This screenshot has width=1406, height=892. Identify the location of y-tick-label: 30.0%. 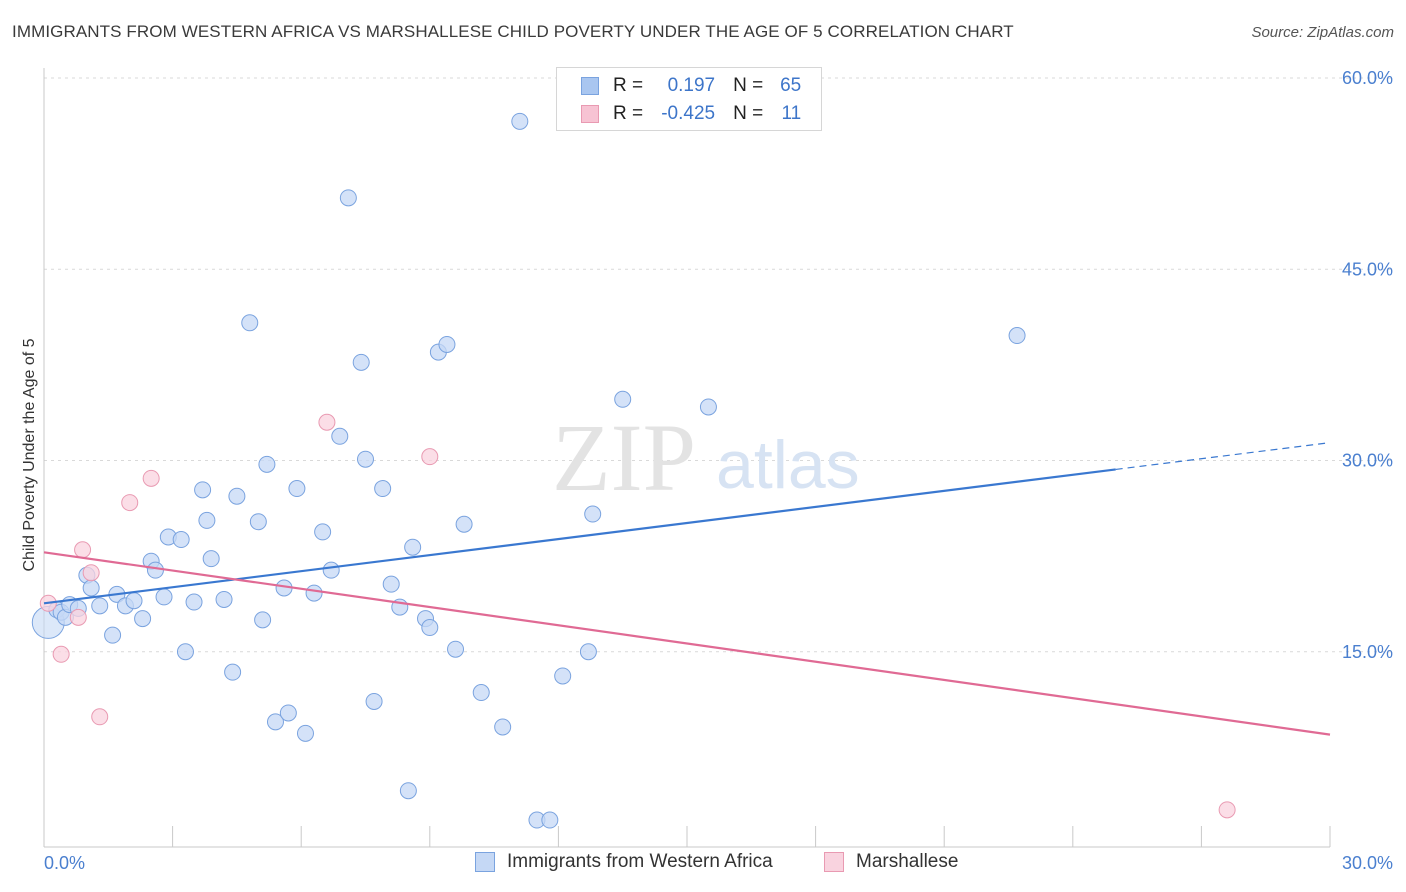
(1367, 461).